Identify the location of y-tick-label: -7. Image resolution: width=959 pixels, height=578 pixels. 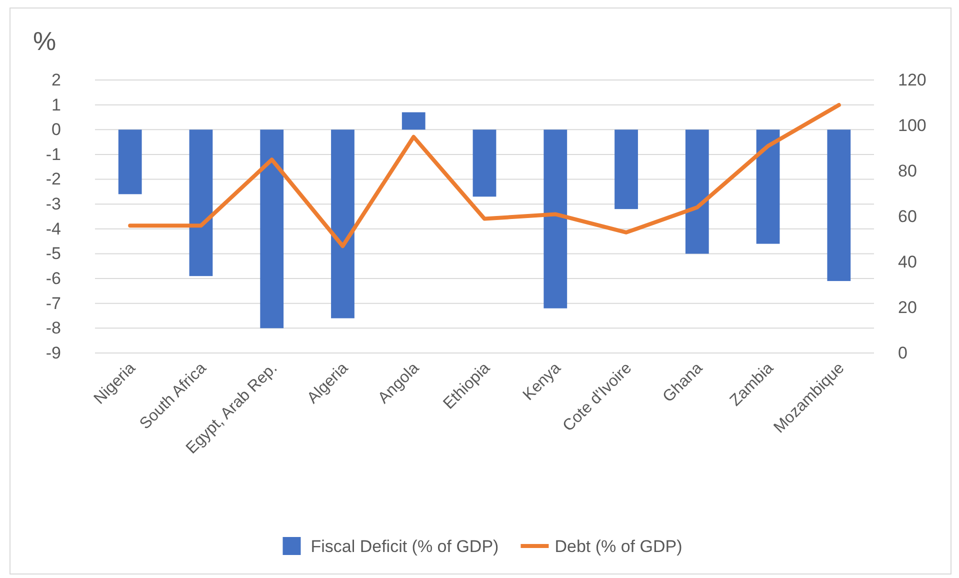
(53, 303).